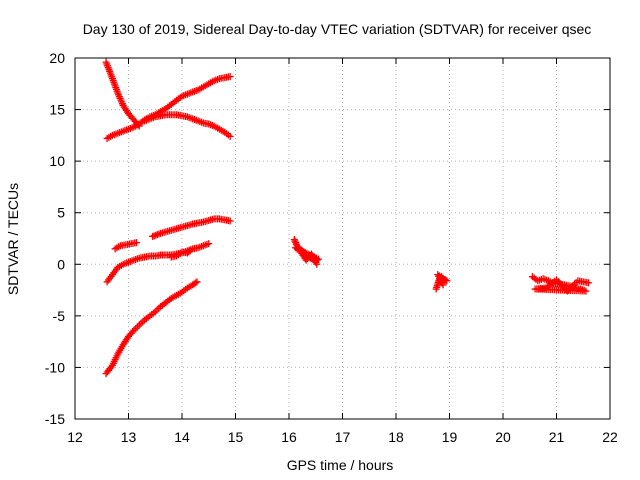 This screenshot has height=480, width=640. Describe the element at coordinates (343, 437) in the screenshot. I see `x-tick-label: 17` at that location.